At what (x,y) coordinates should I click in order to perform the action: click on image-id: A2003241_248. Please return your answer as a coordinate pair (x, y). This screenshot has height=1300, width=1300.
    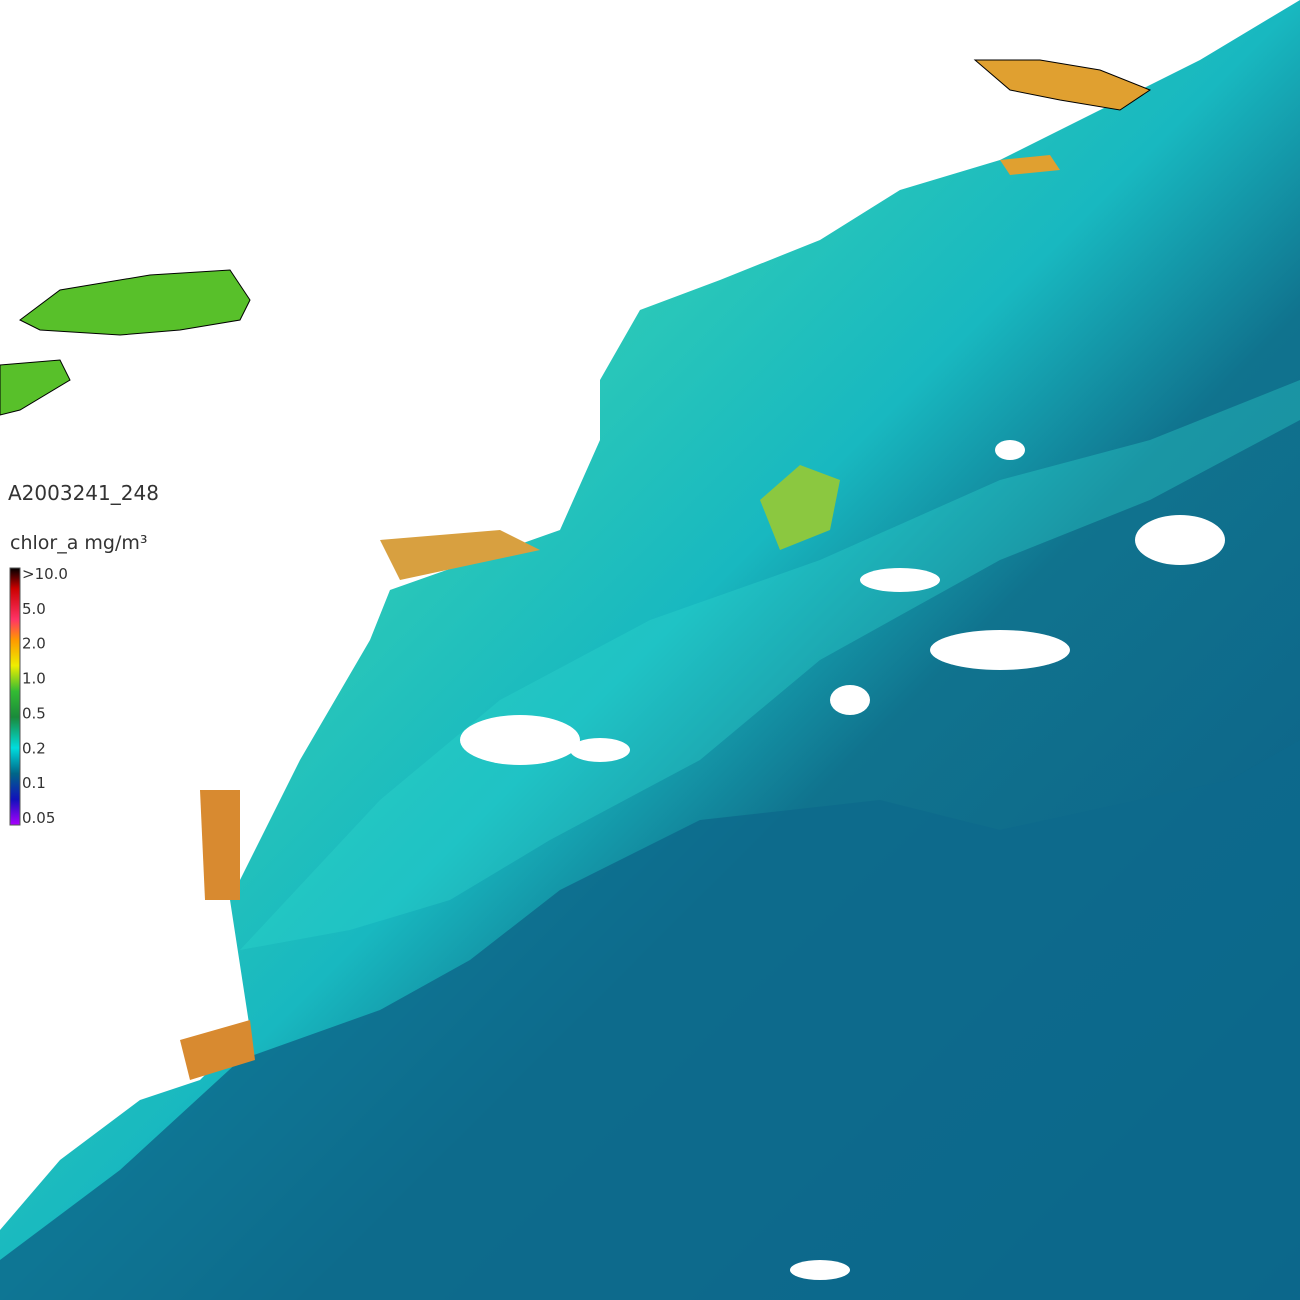
    Looking at the image, I should click on (83, 493).